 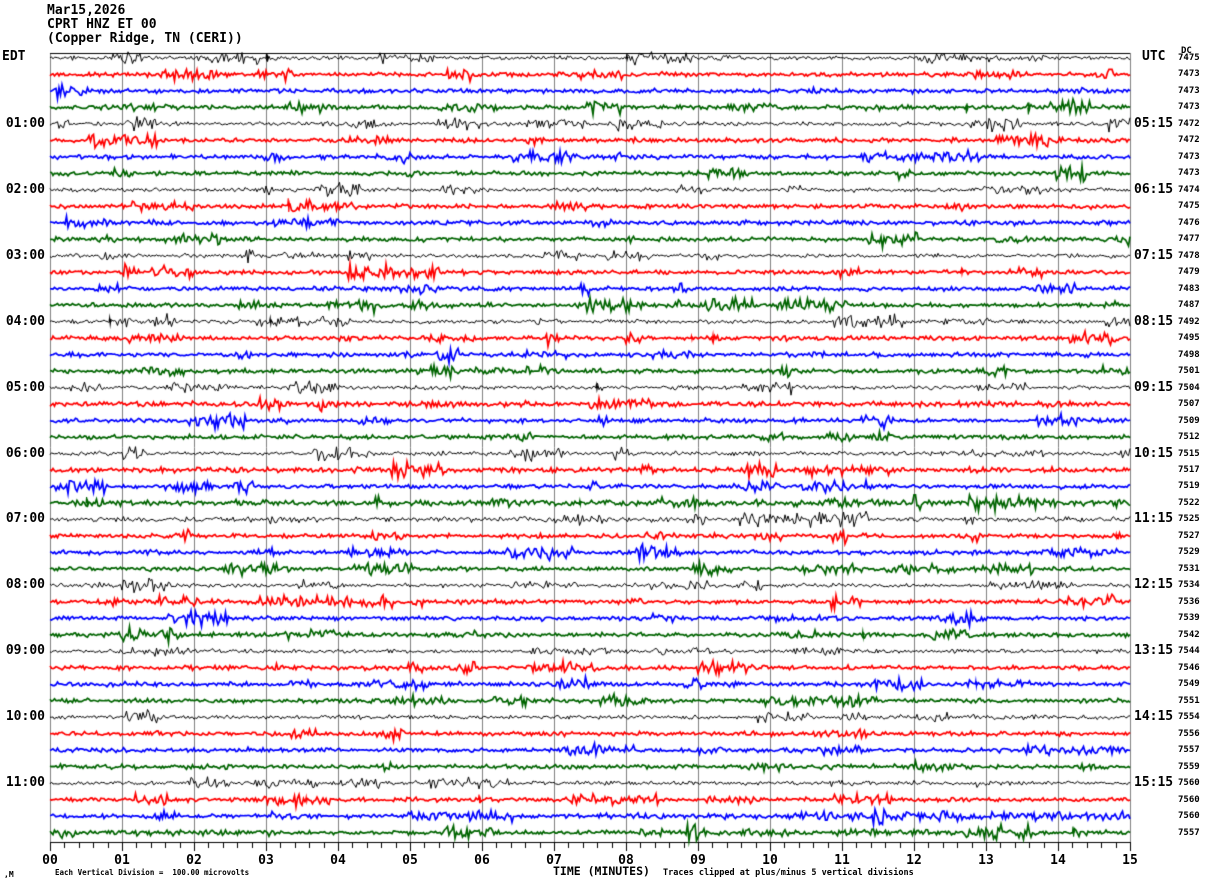 I want to click on station-location: (Copper Ridge, TN (CERI)), so click(x=145, y=38).